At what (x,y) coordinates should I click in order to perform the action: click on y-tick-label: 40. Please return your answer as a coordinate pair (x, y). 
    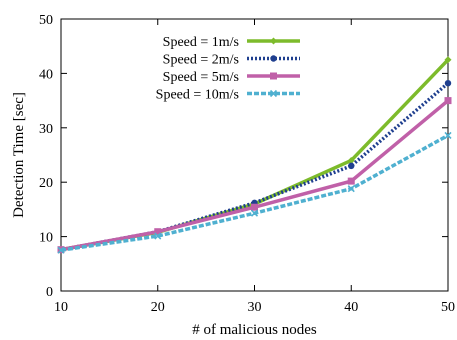
    Looking at the image, I should click on (46, 74).